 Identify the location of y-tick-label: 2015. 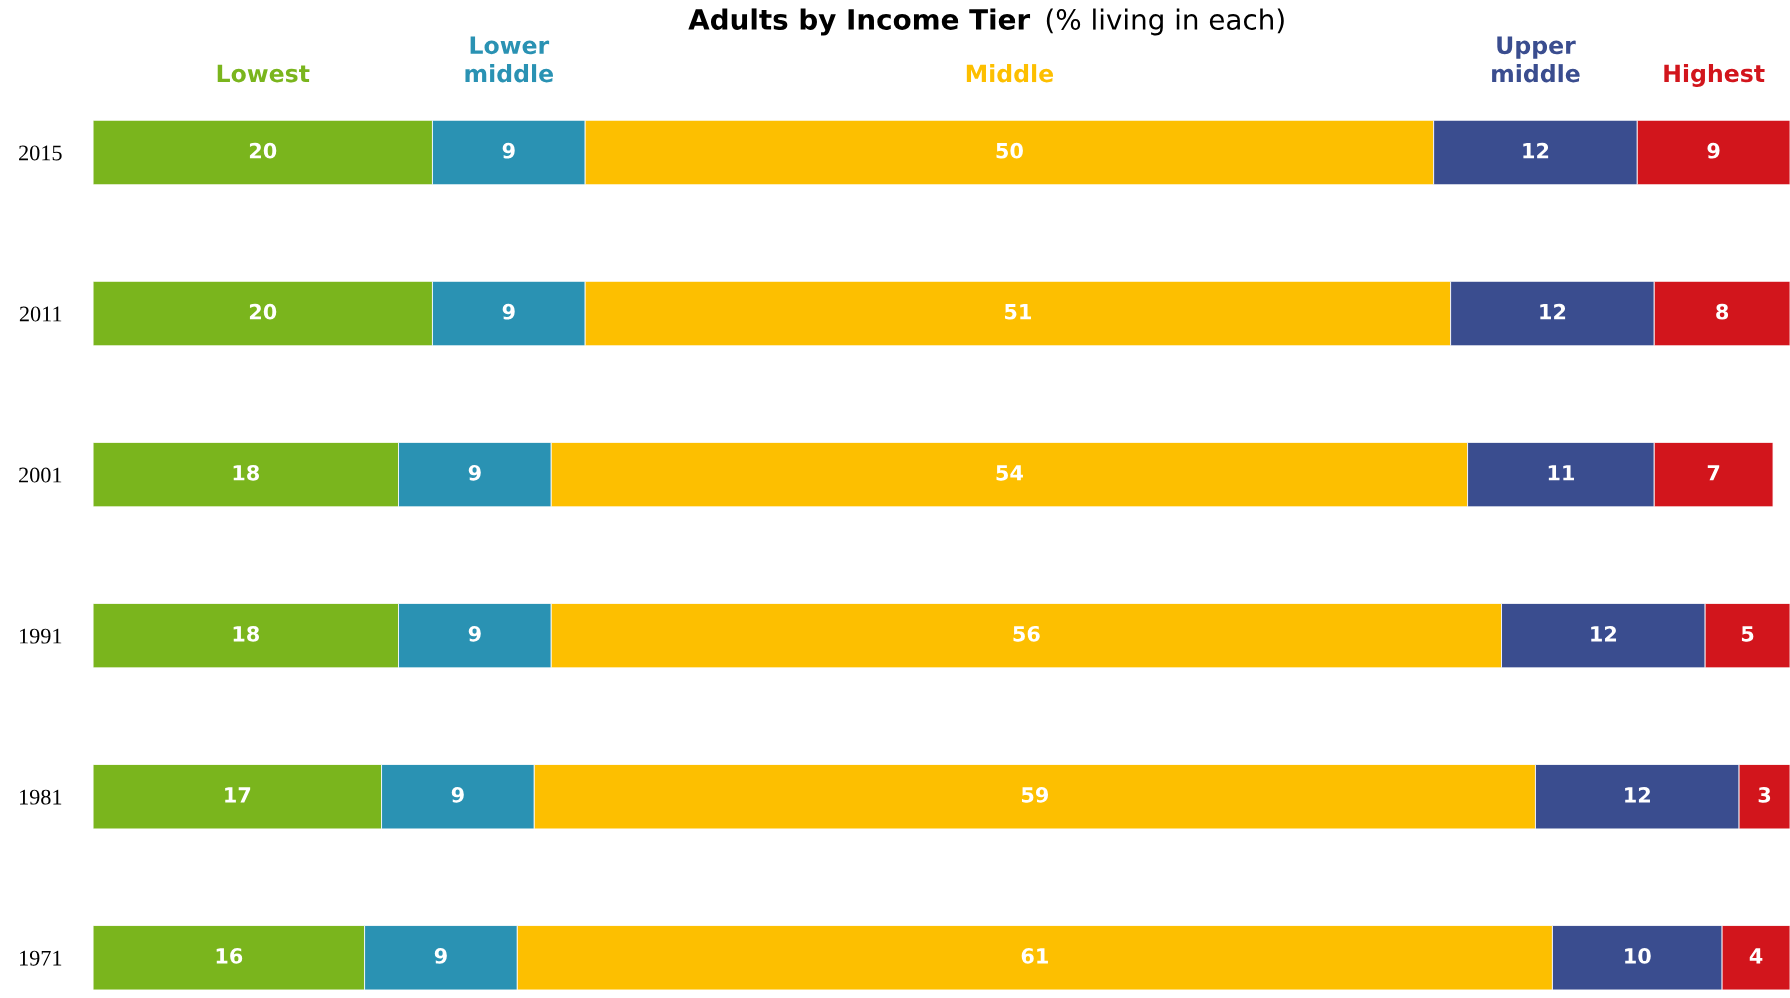
(40, 153).